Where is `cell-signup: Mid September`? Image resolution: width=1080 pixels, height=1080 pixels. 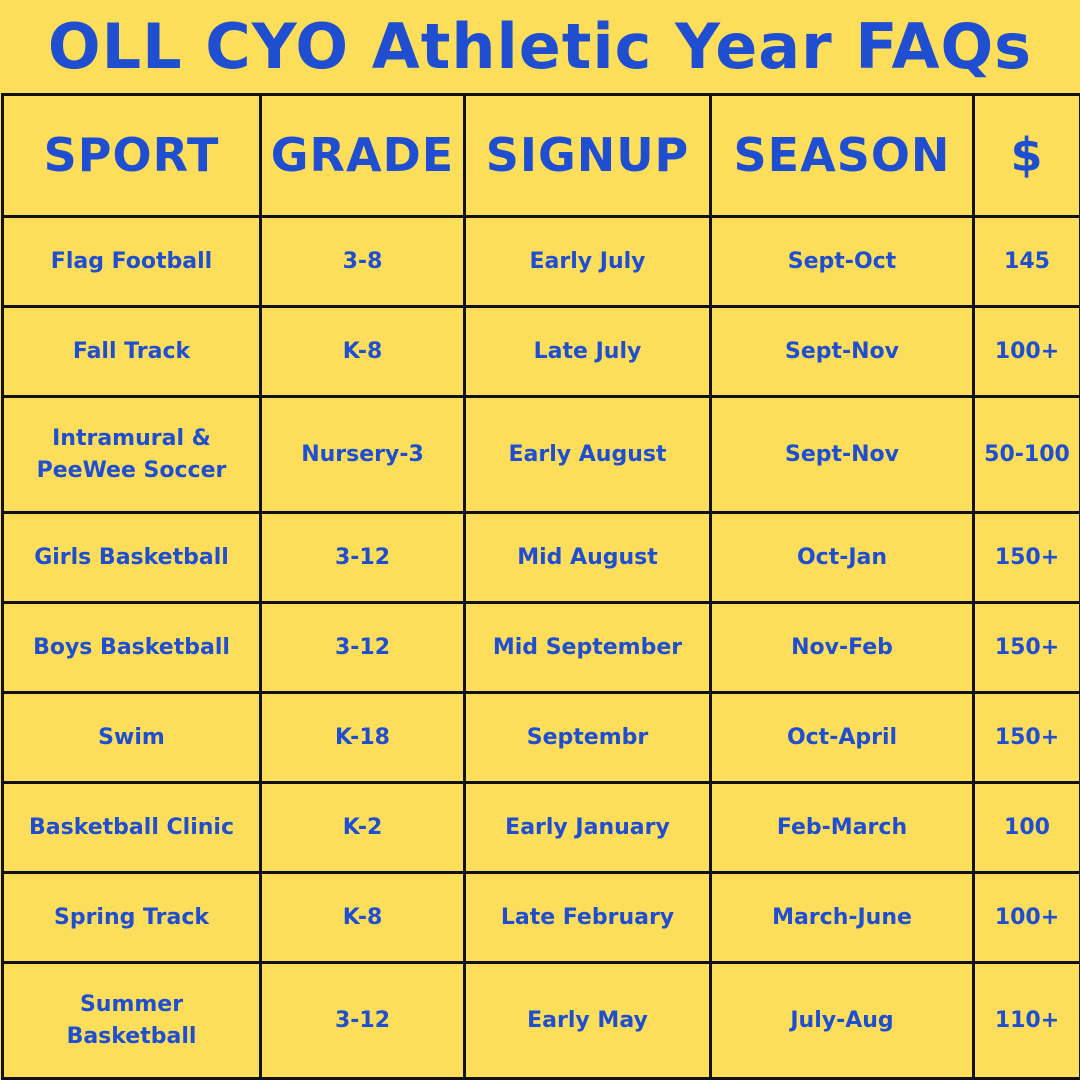
cell-signup: Mid September is located at coordinates (587, 647).